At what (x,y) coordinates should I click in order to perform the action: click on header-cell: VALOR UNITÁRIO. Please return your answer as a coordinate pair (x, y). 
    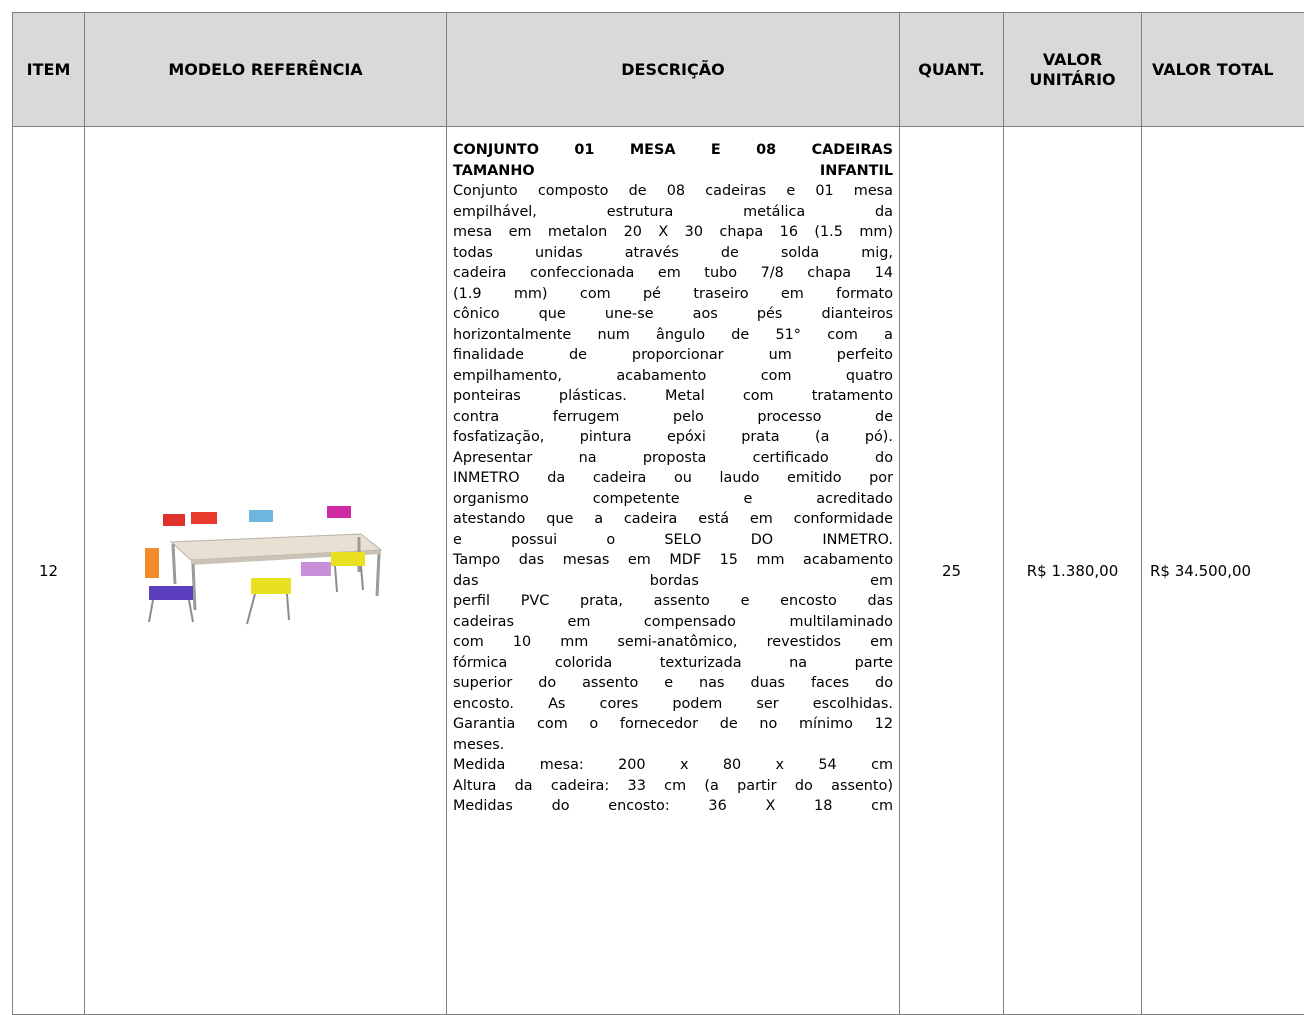
    Looking at the image, I should click on (1073, 70).